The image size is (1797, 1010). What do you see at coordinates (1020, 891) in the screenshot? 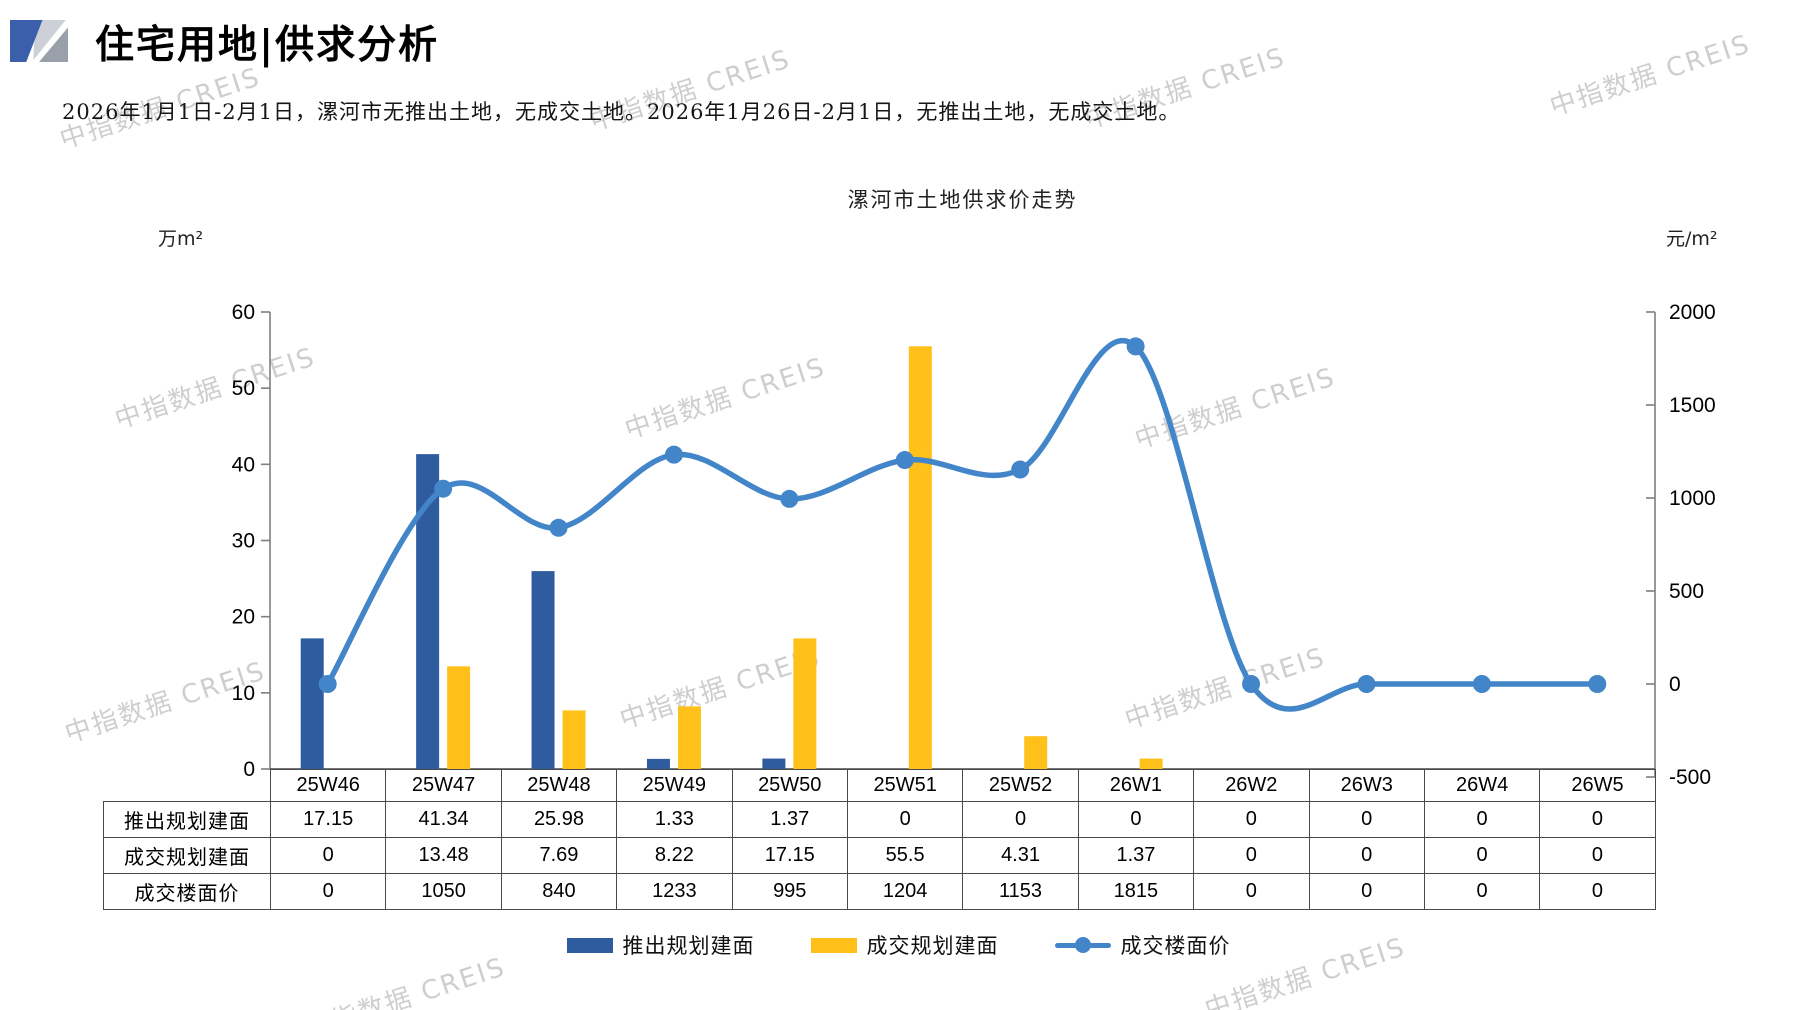
I see `table-value-cell: 1153` at bounding box center [1020, 891].